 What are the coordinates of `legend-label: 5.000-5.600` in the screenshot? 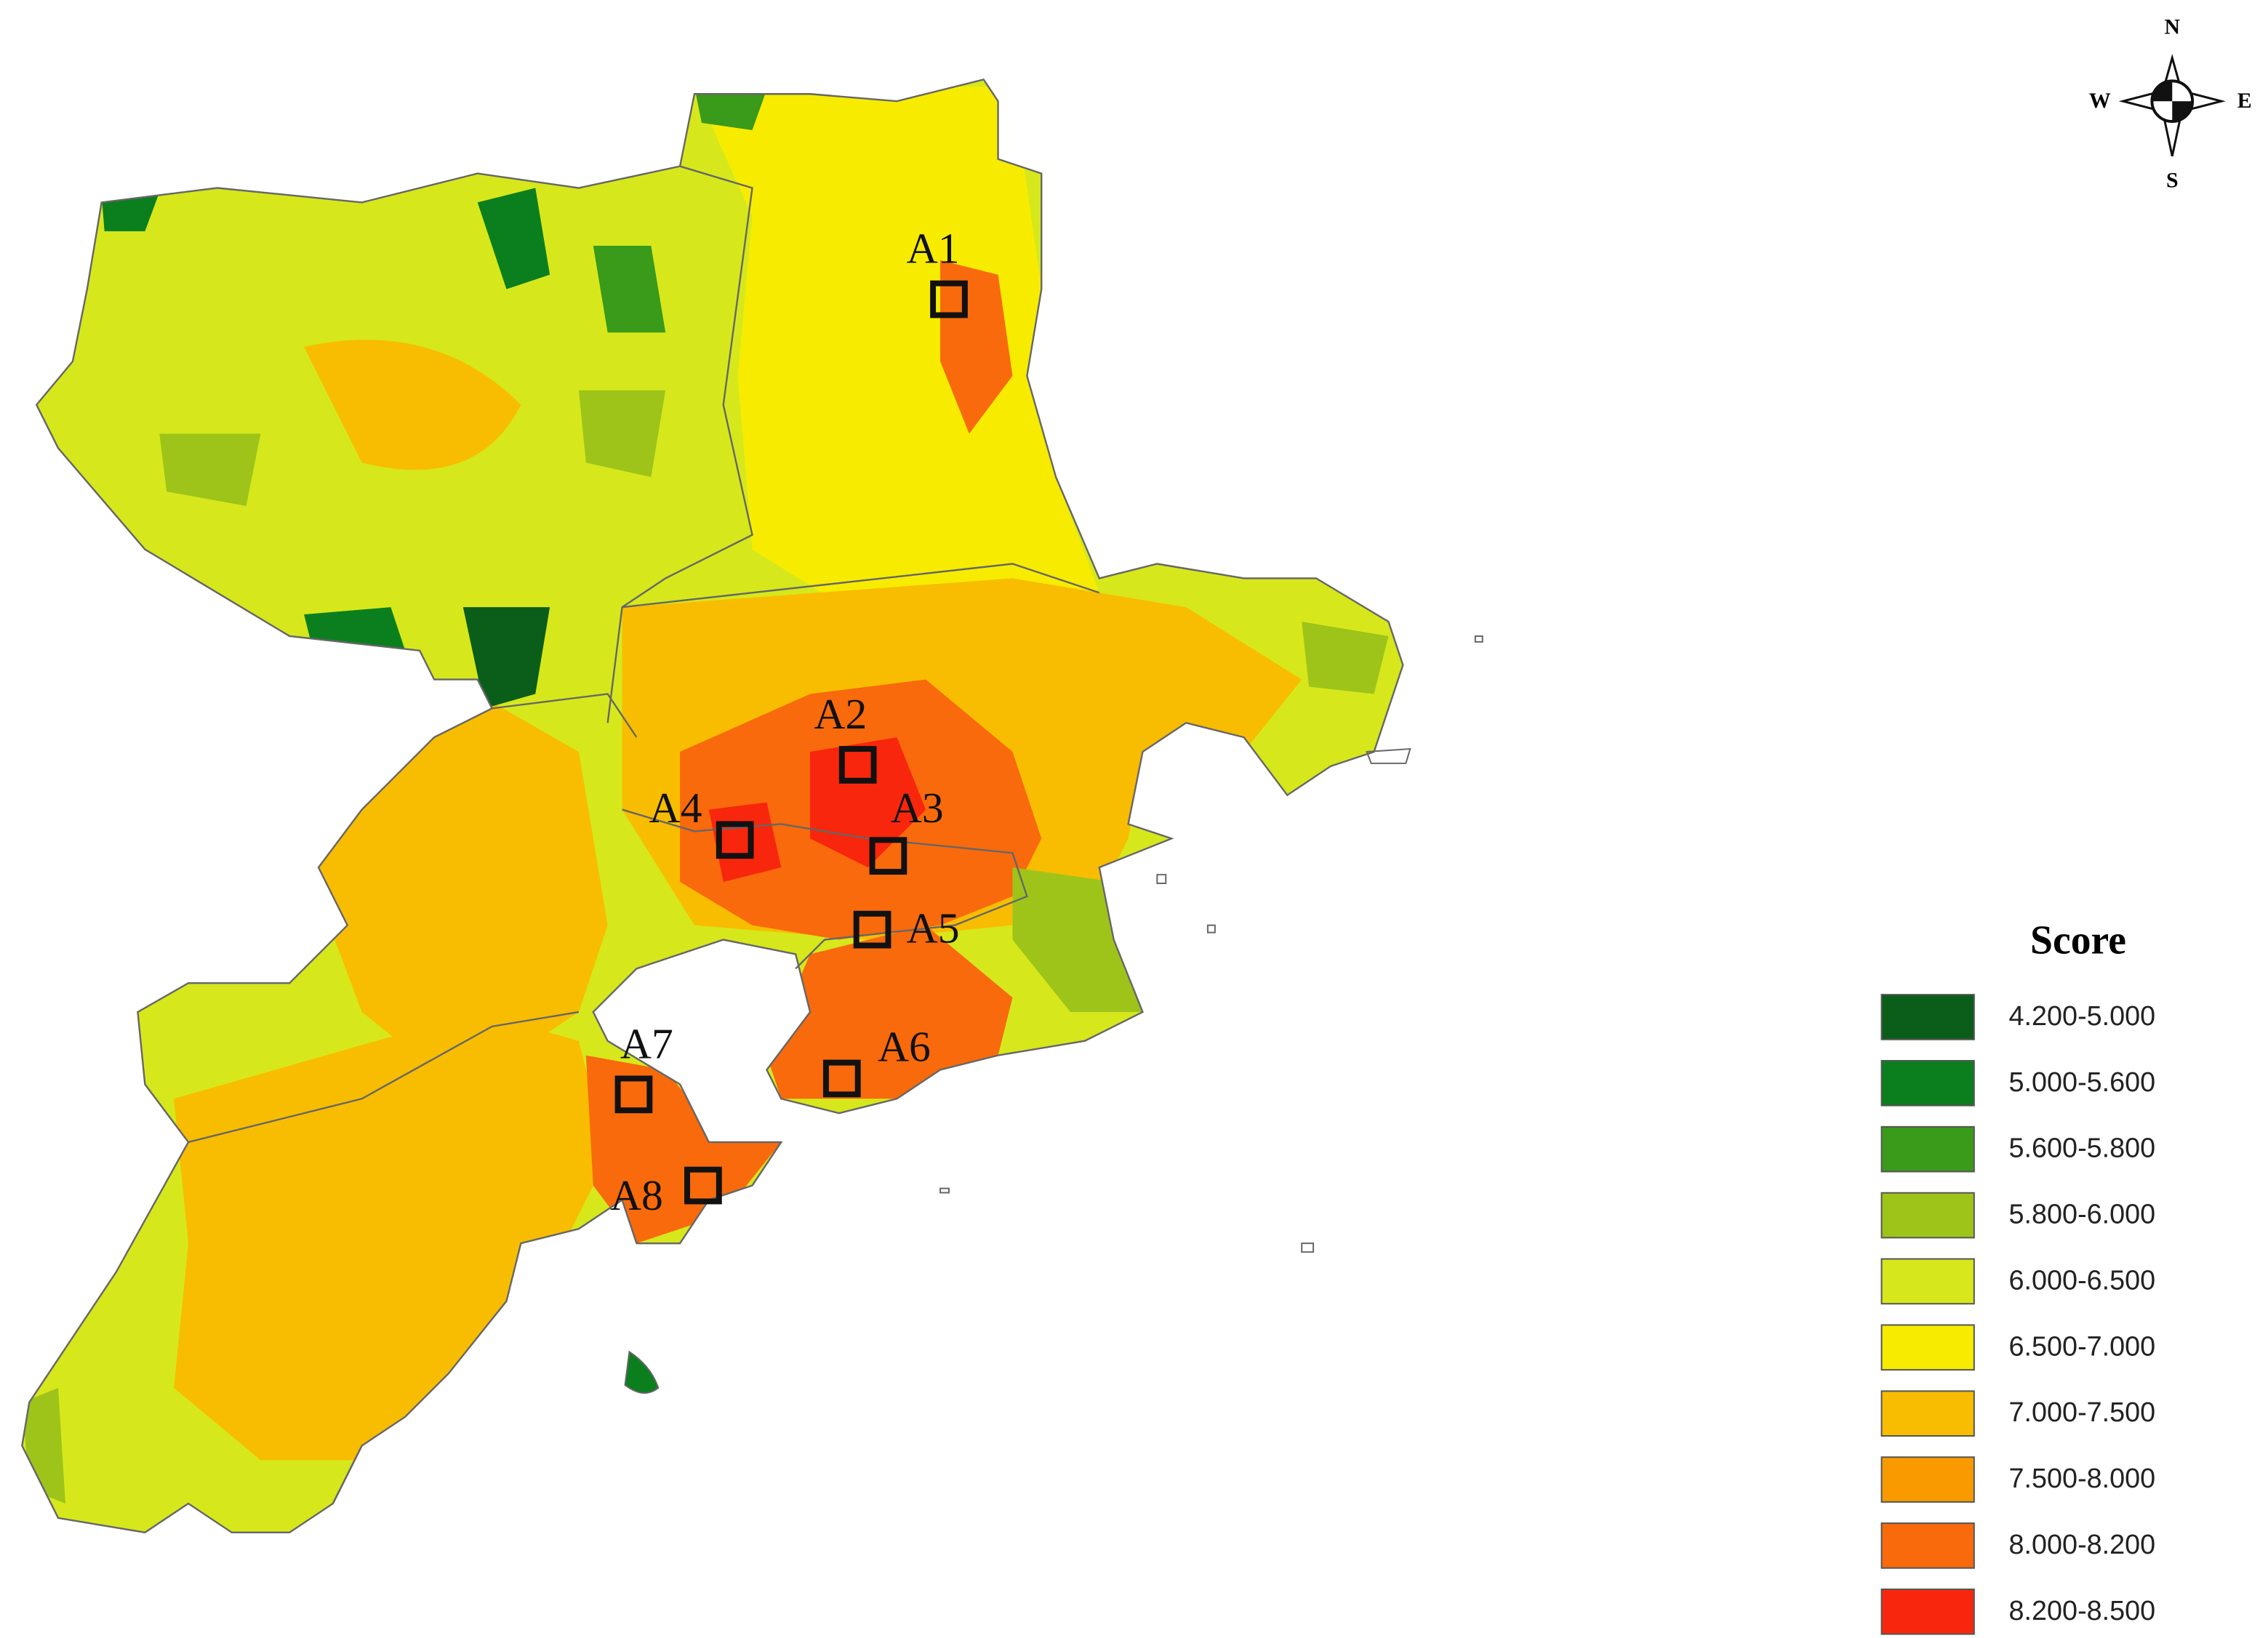 It's located at (2082, 1082).